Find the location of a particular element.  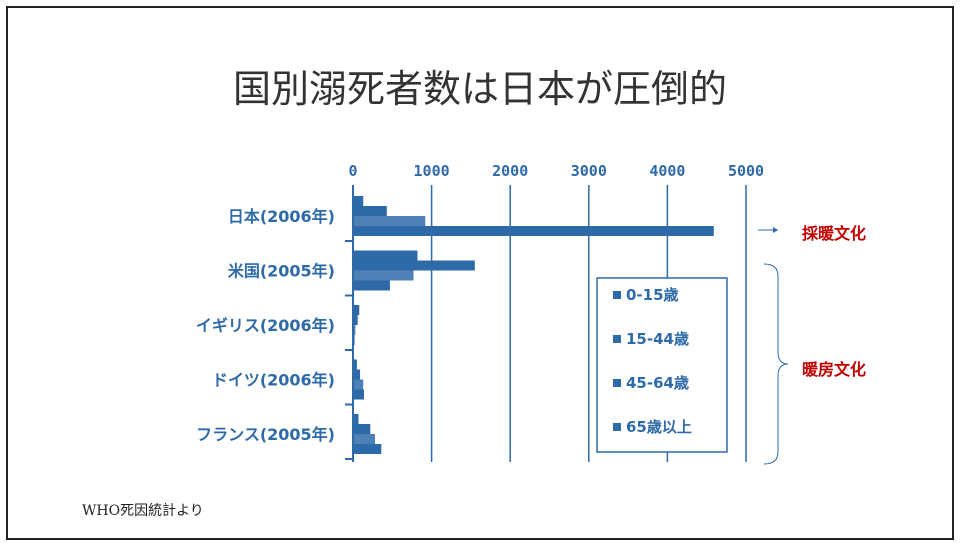

category-label: 米国(2005年) is located at coordinates (281, 271).